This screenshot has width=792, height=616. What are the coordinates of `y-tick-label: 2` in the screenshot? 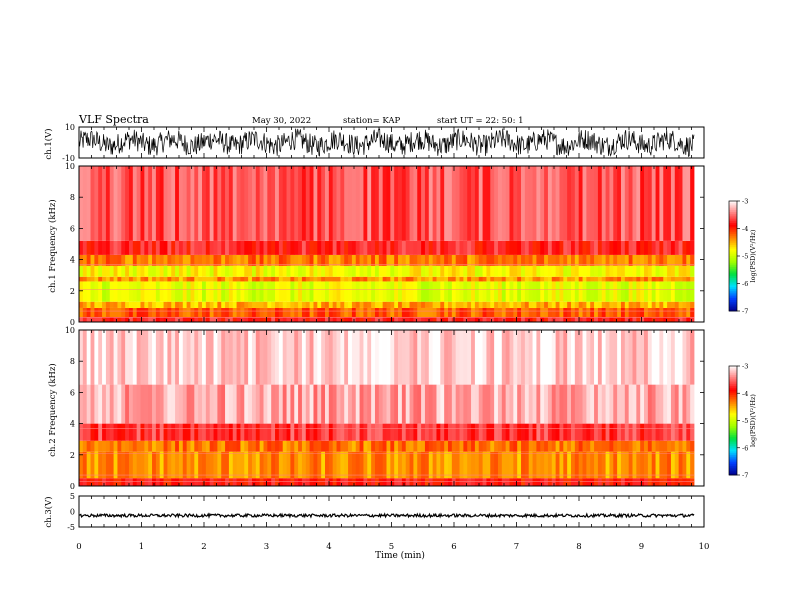 It's located at (72, 291).